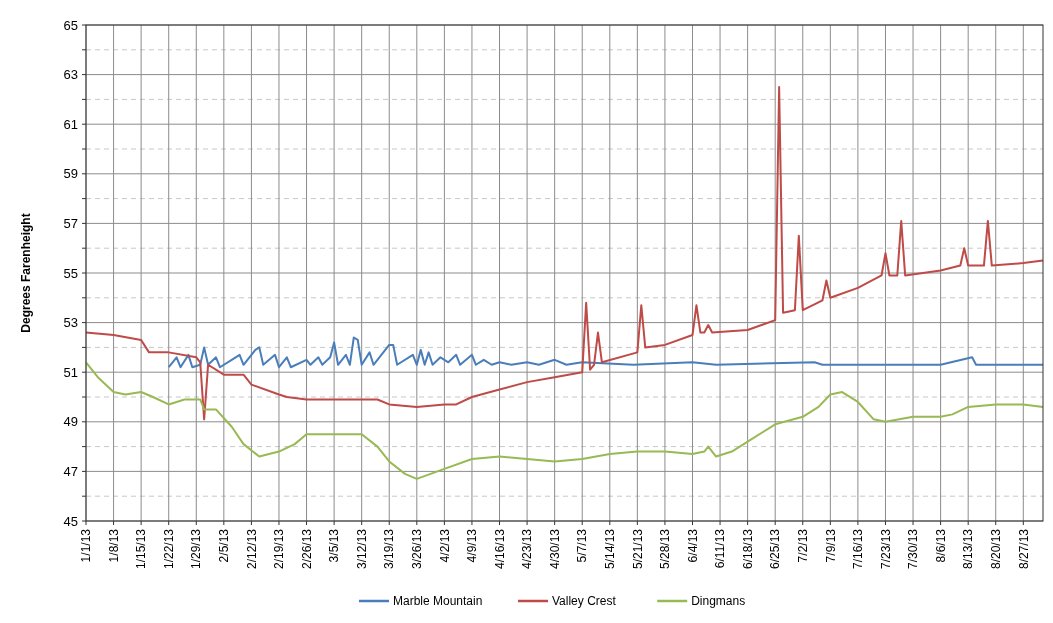 The width and height of the screenshot is (1053, 623). What do you see at coordinates (70, 323) in the screenshot?
I see `y-tick-label: 53` at bounding box center [70, 323].